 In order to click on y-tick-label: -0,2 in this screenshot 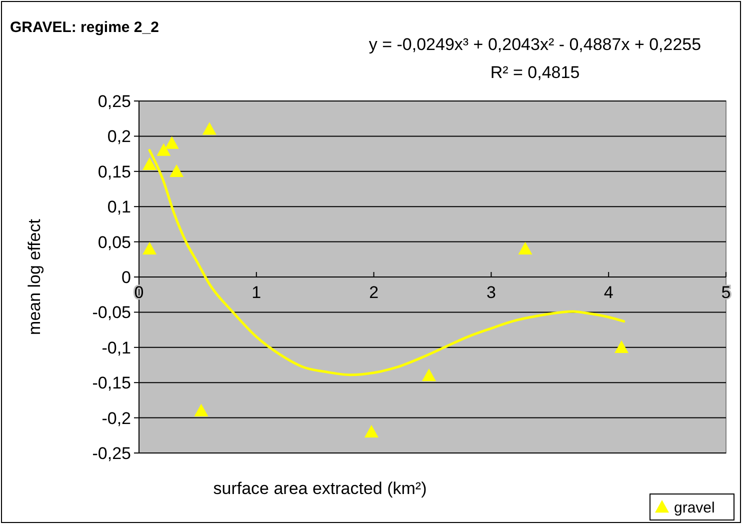, I will do `click(116, 418)`.